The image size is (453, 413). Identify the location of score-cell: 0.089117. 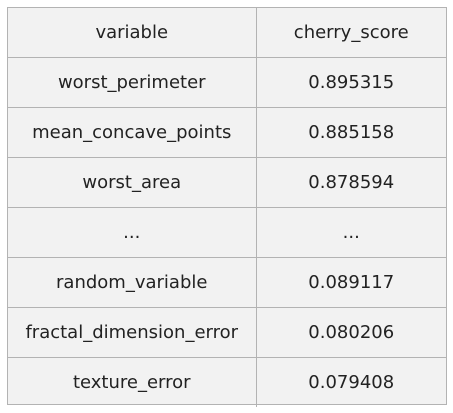
(350, 282).